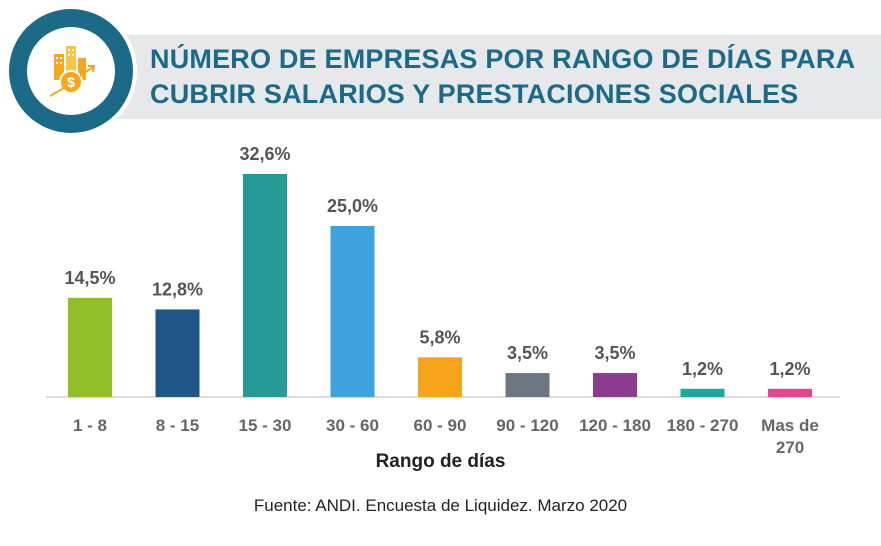 This screenshot has height=546, width=881. What do you see at coordinates (89, 278) in the screenshot?
I see `value-label-1: 14,5%` at bounding box center [89, 278].